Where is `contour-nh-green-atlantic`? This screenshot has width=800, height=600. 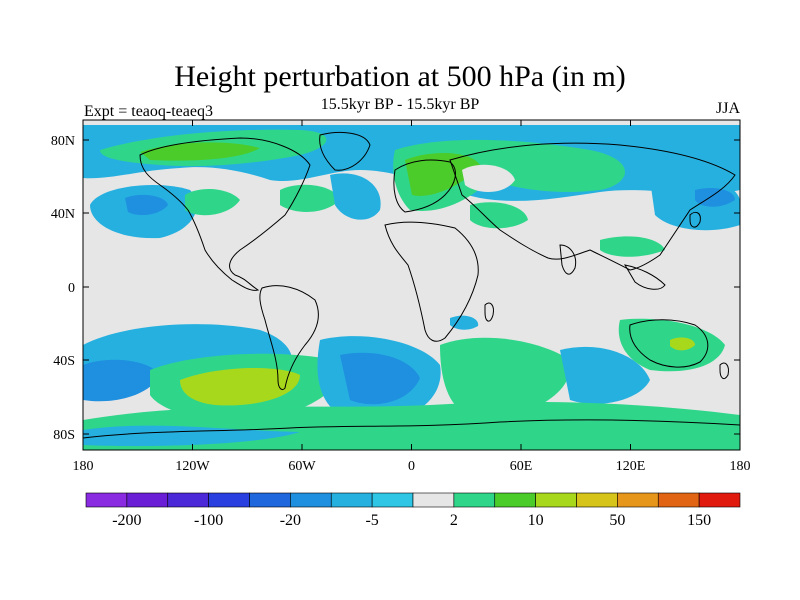
contour-nh-green-atlantic is located at coordinates (310, 198).